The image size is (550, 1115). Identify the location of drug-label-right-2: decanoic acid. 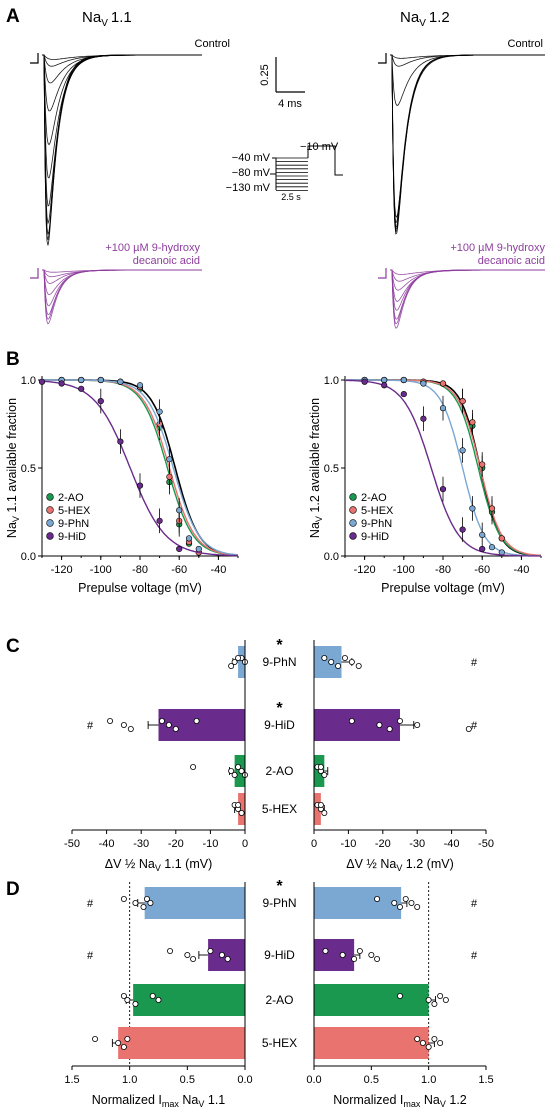
(511, 261).